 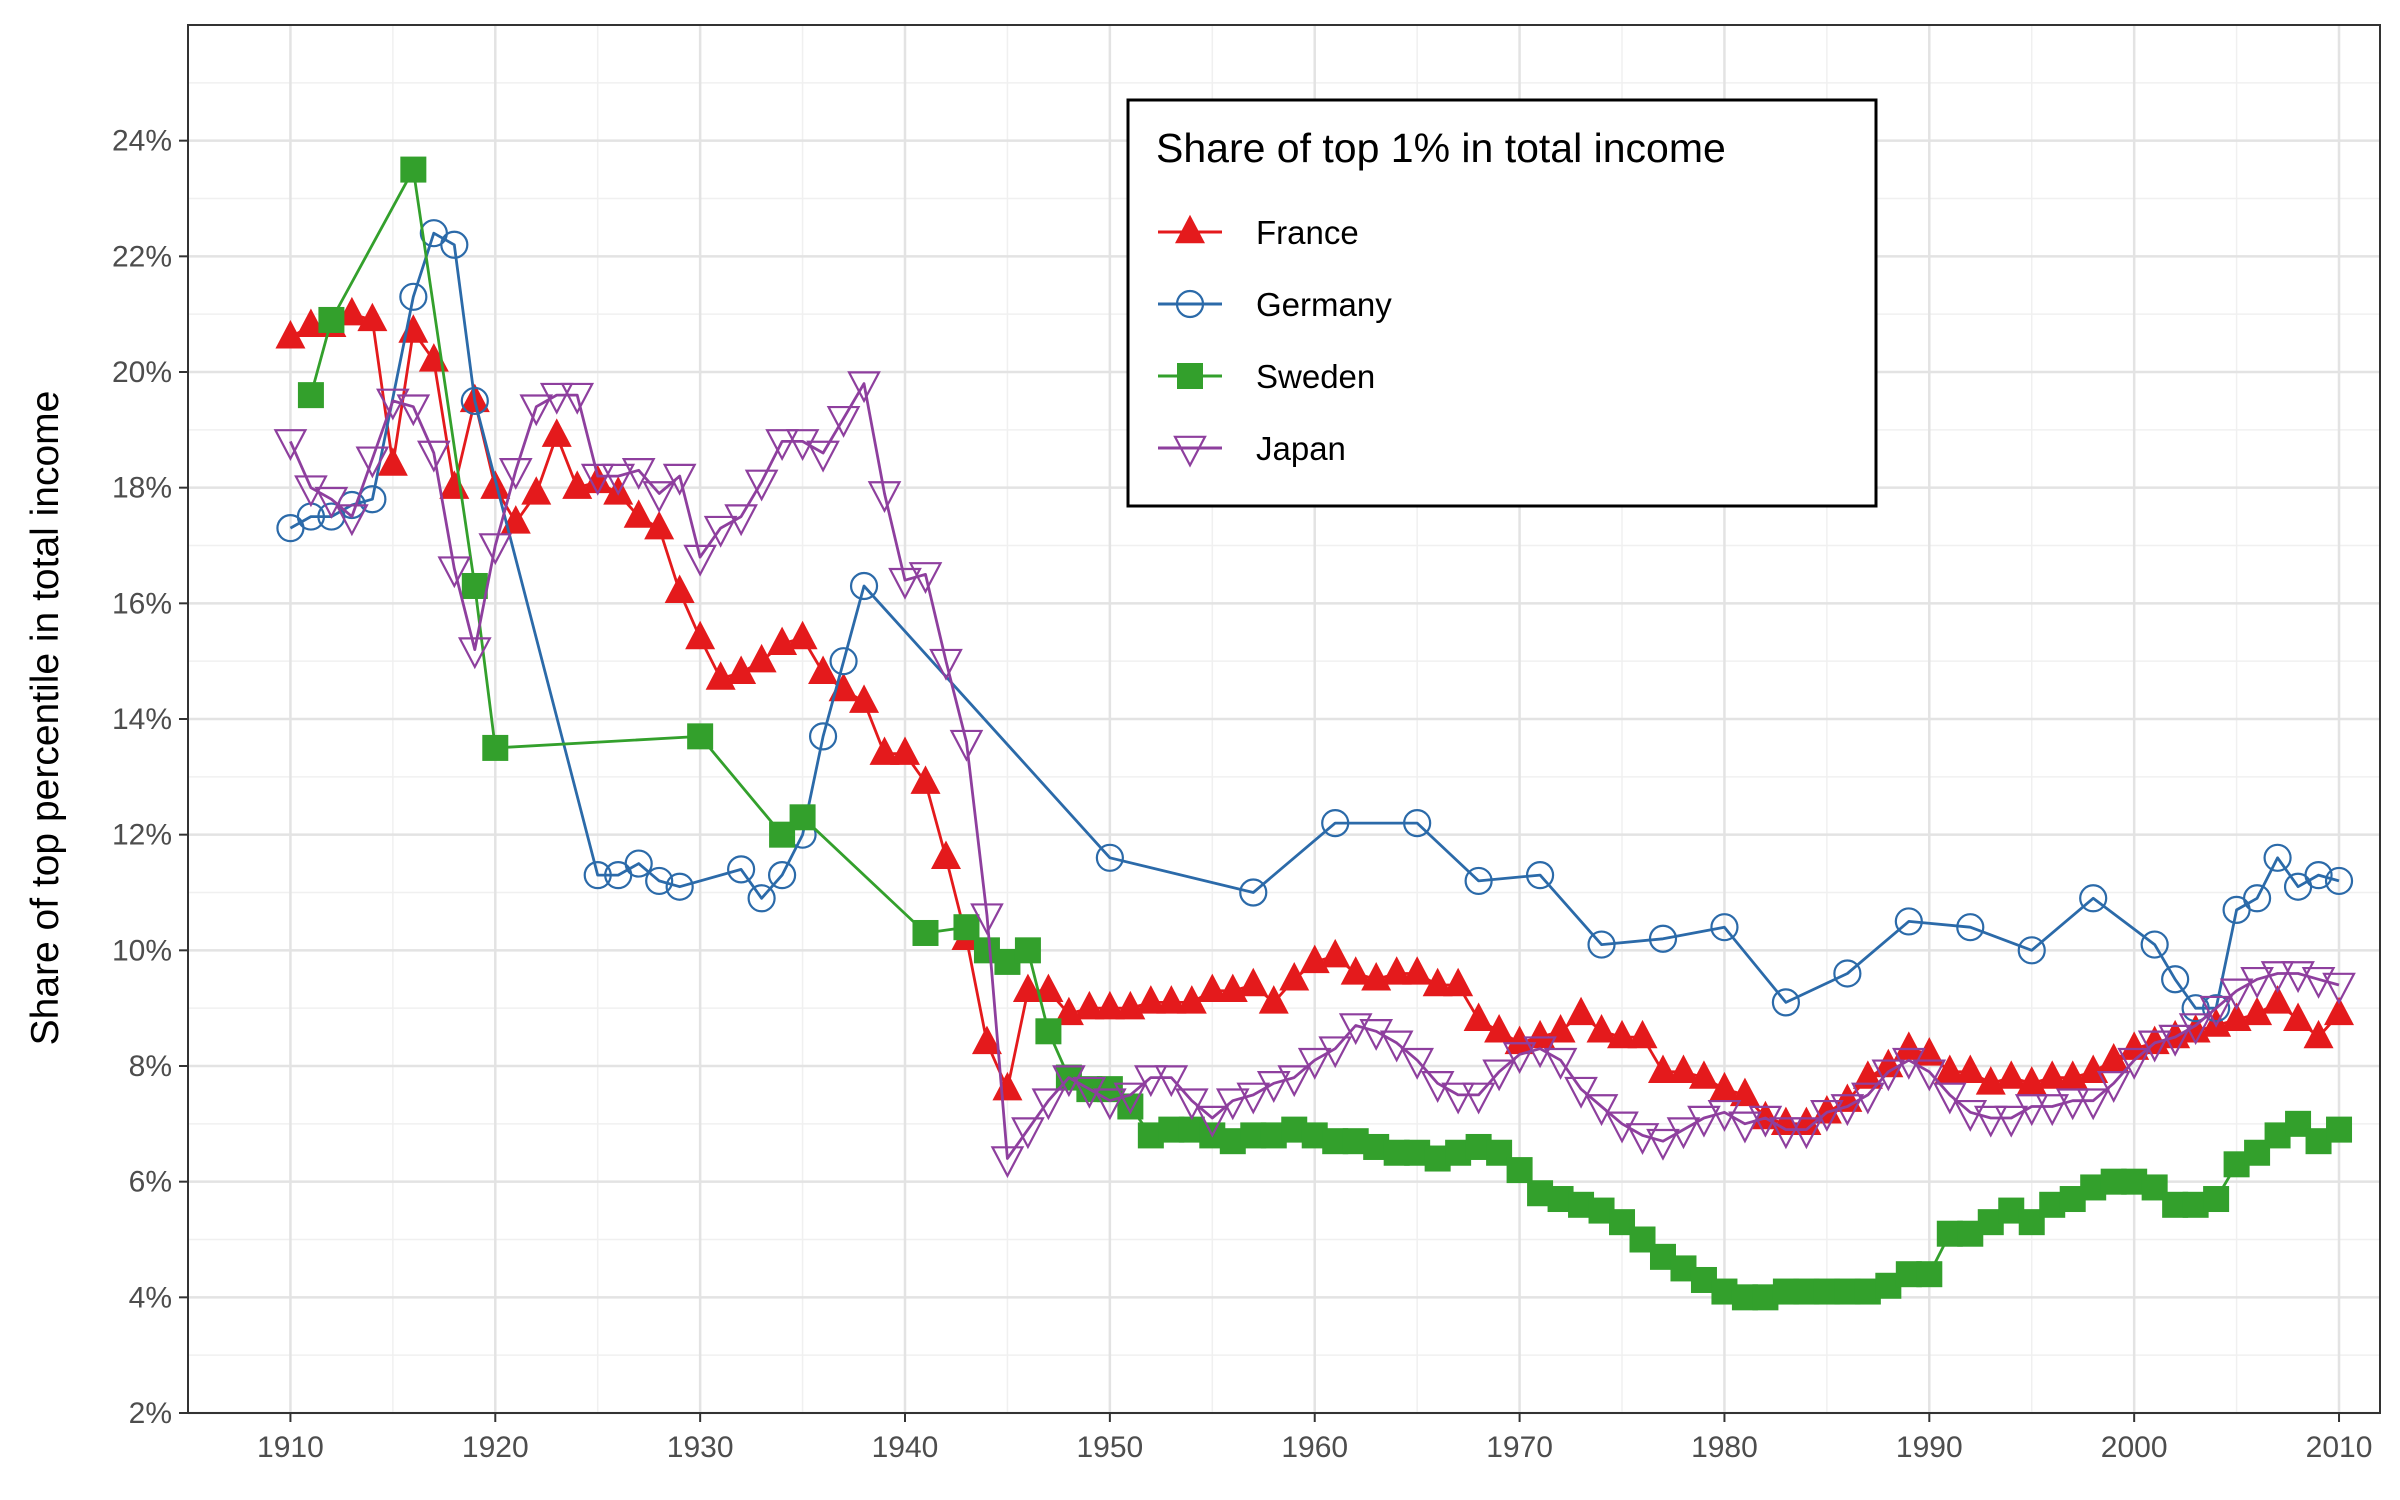 I want to click on x-tick-label: 2010, so click(x=2339, y=1447).